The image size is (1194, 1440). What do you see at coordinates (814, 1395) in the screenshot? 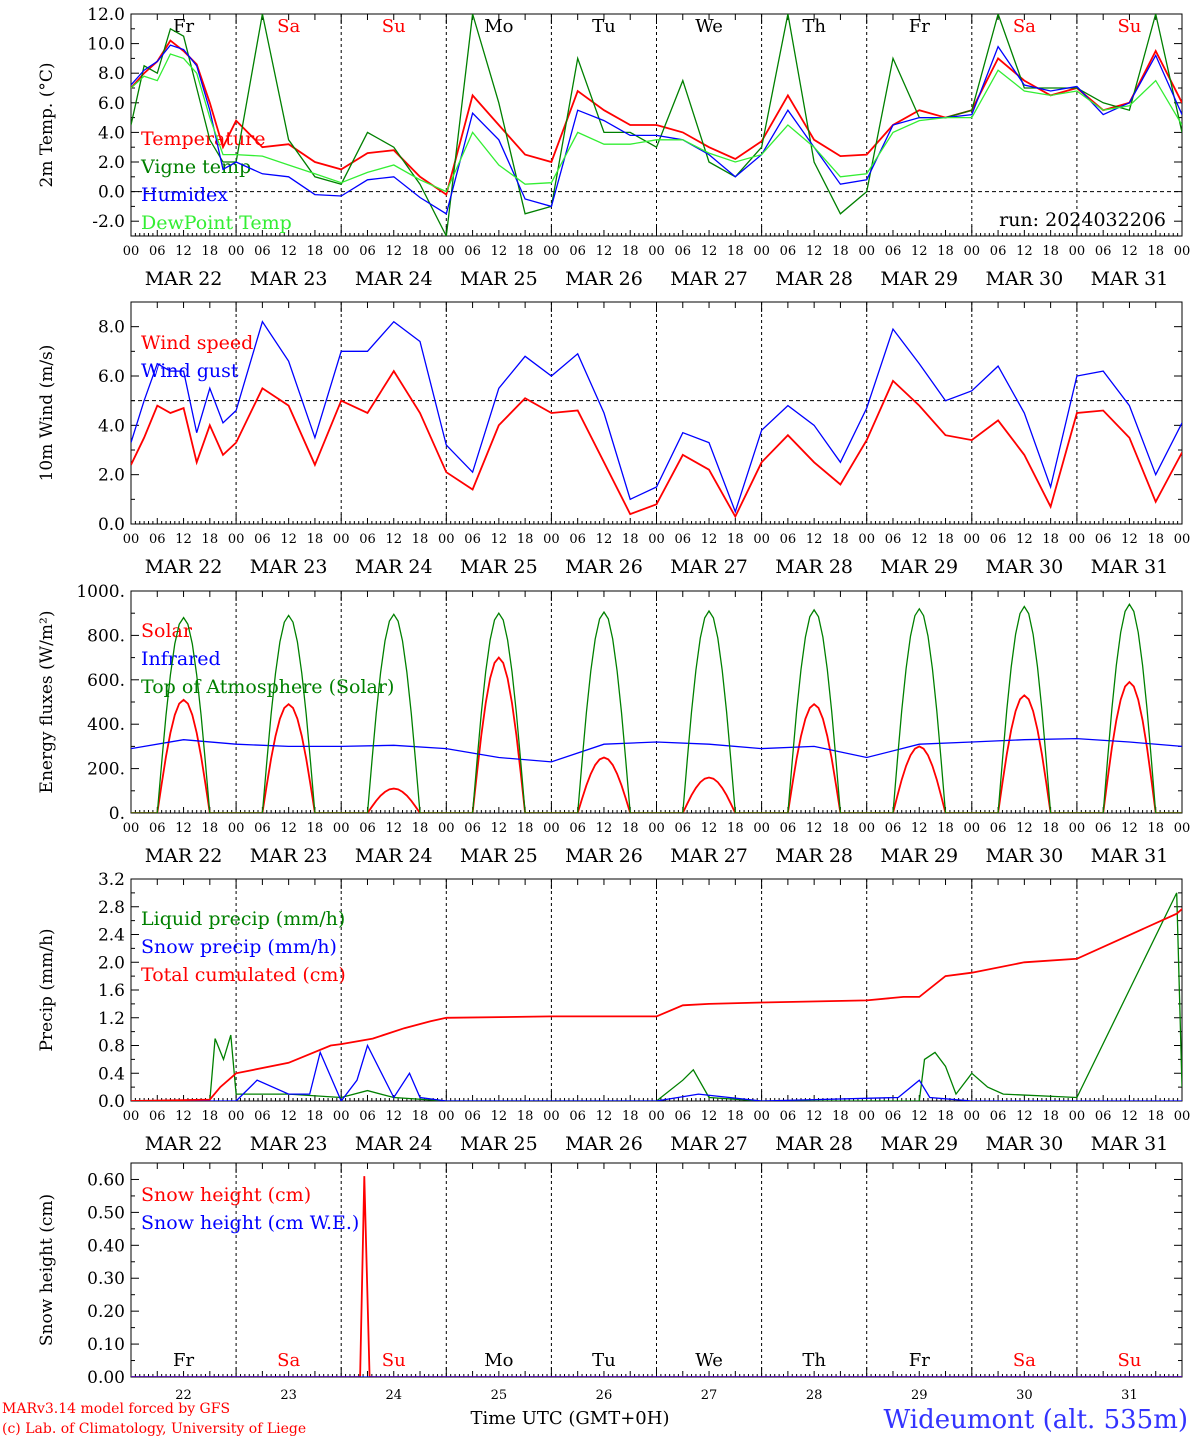
I see `day-number-label: 28` at bounding box center [814, 1395].